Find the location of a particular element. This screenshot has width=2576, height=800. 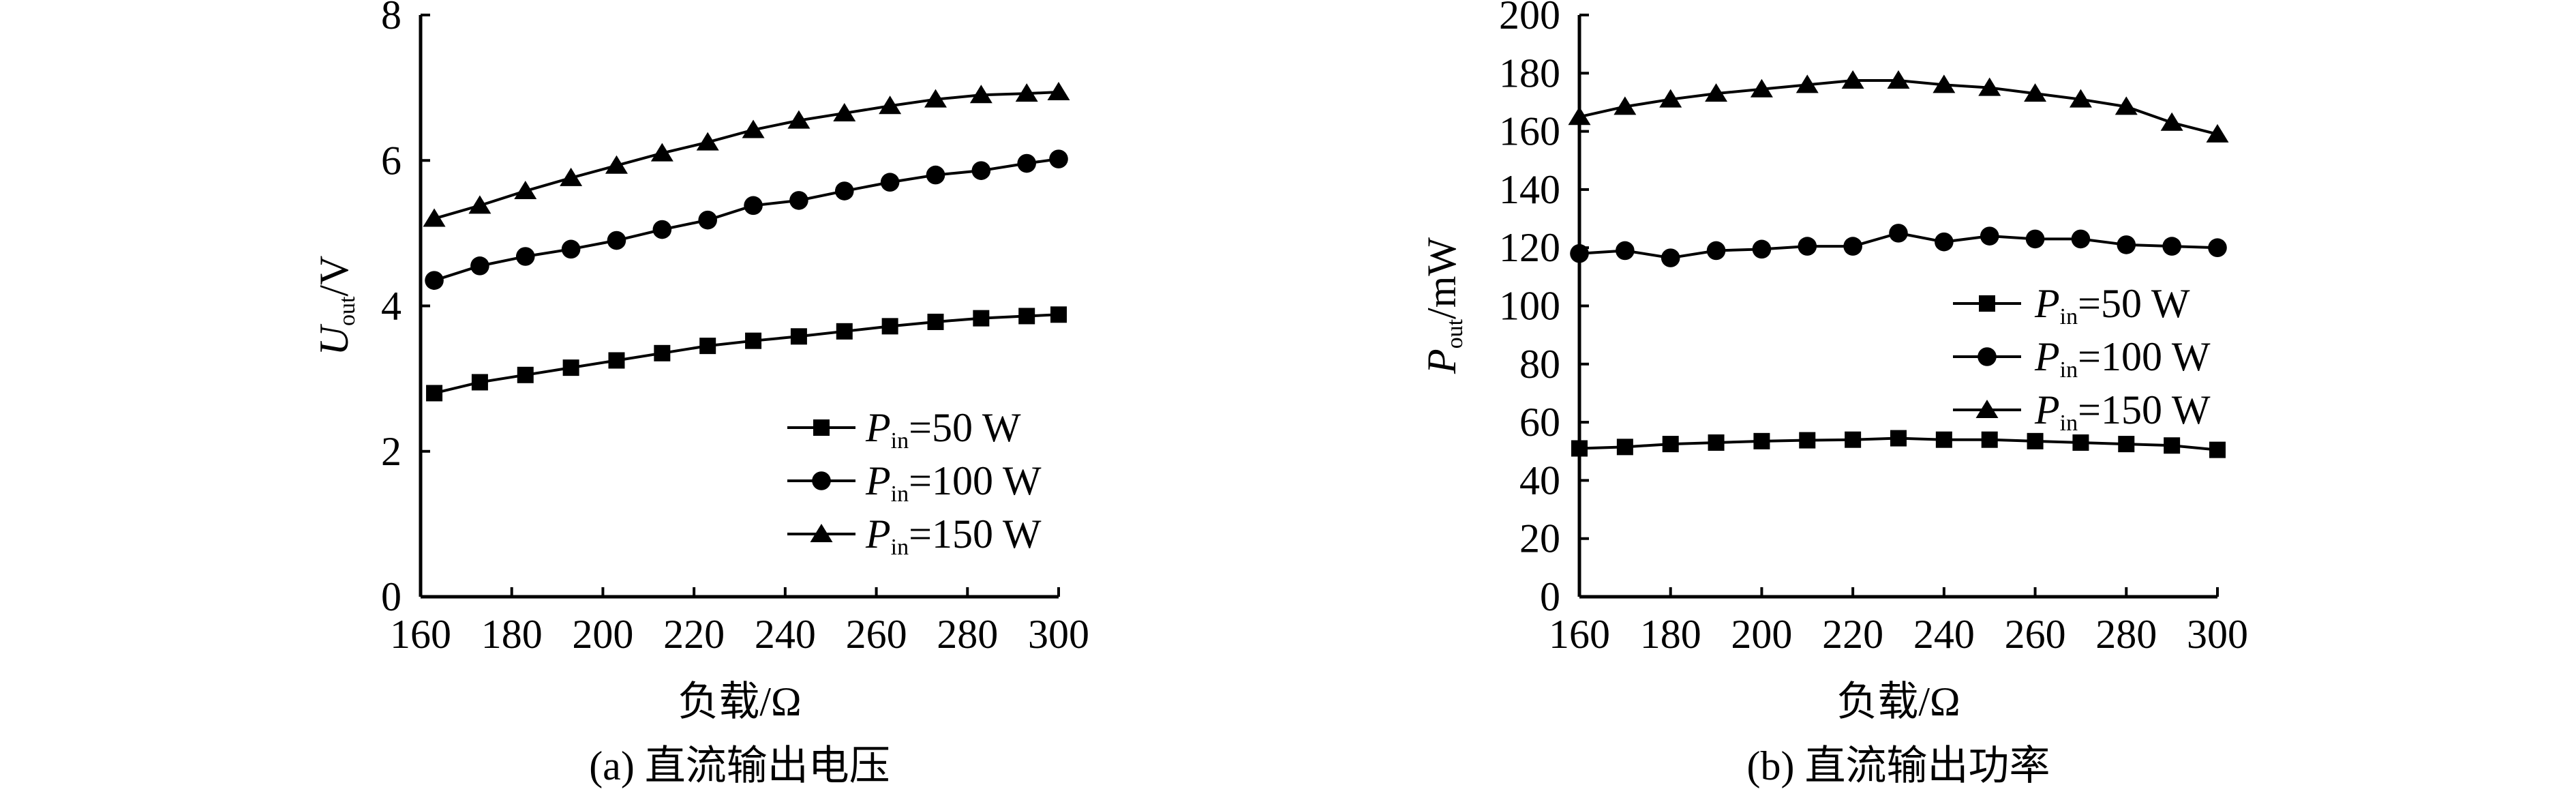

panel-b-x-tick-label: 200 is located at coordinates (1761, 634).